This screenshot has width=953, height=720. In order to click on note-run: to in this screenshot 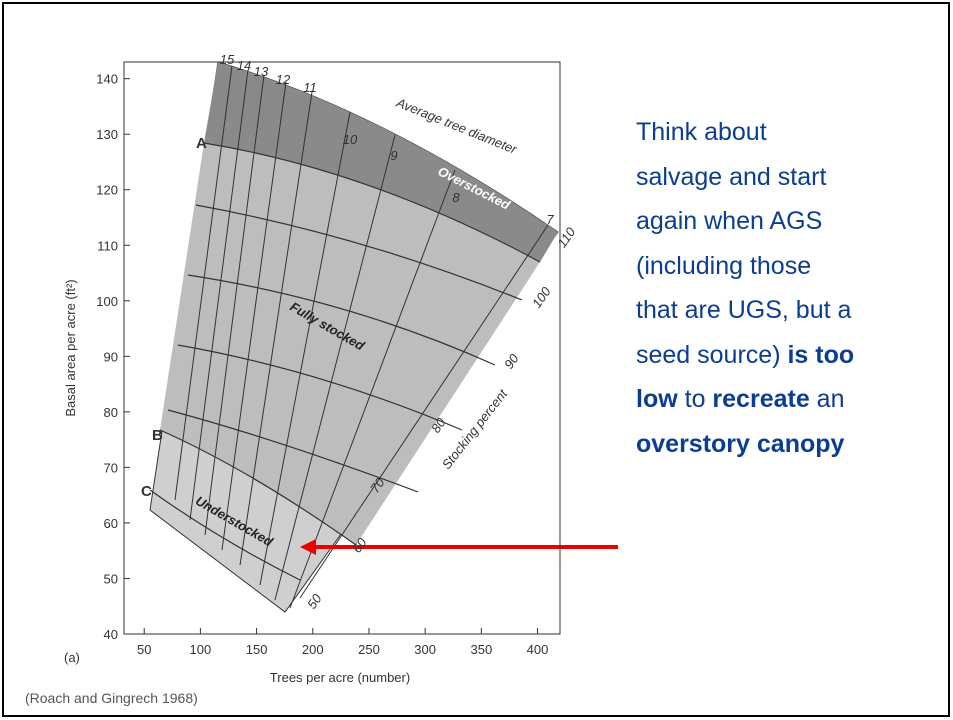, I will do `click(695, 399)`.